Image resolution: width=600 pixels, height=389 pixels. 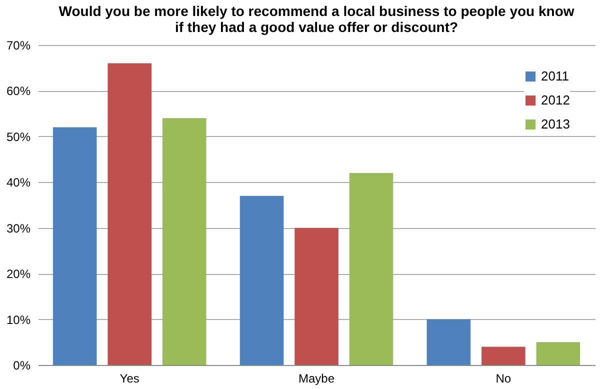 I want to click on legend-label: 2012, so click(x=555, y=100).